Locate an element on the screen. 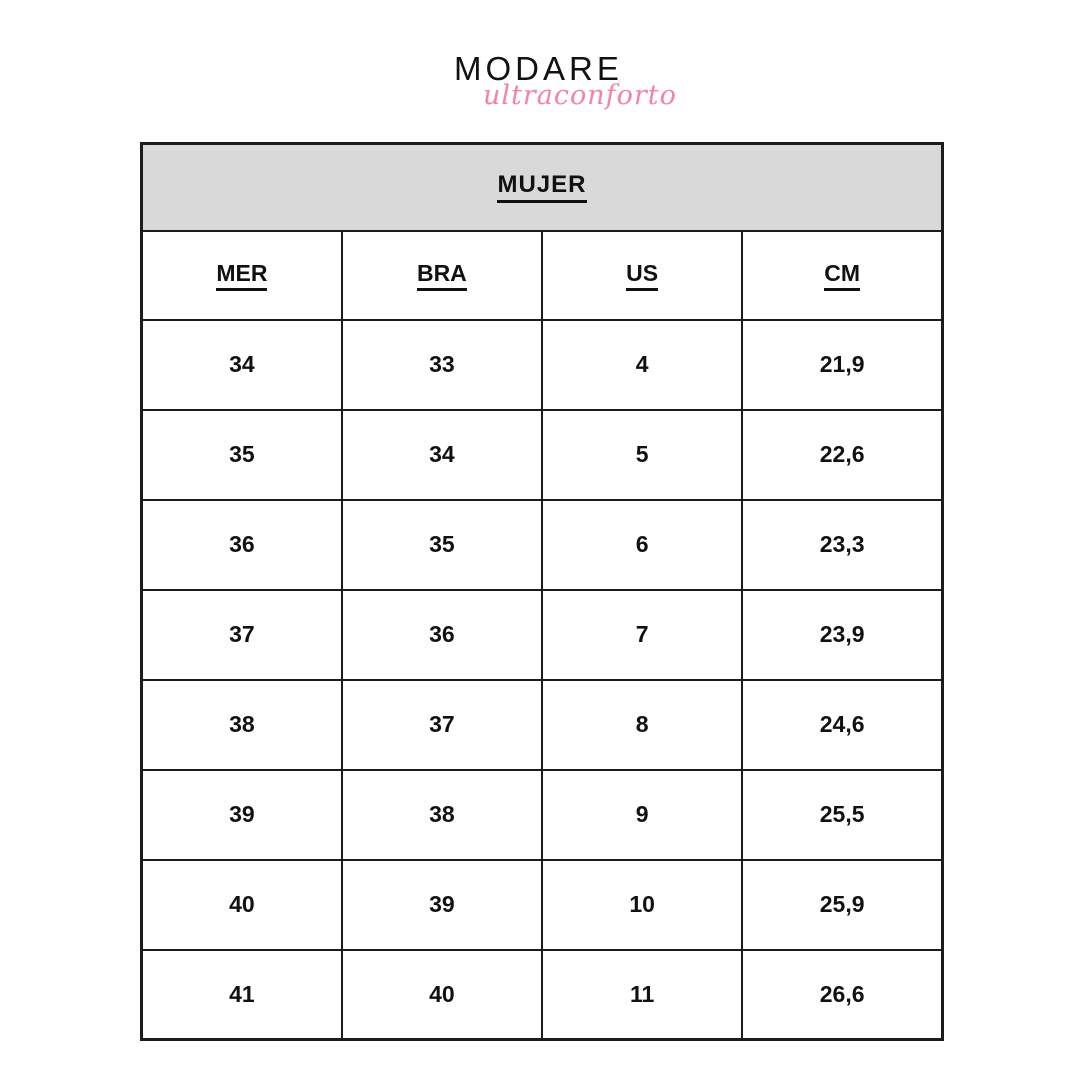 Image resolution: width=1080 pixels, height=1080 pixels. column-header-bra: BRA is located at coordinates (442, 275).